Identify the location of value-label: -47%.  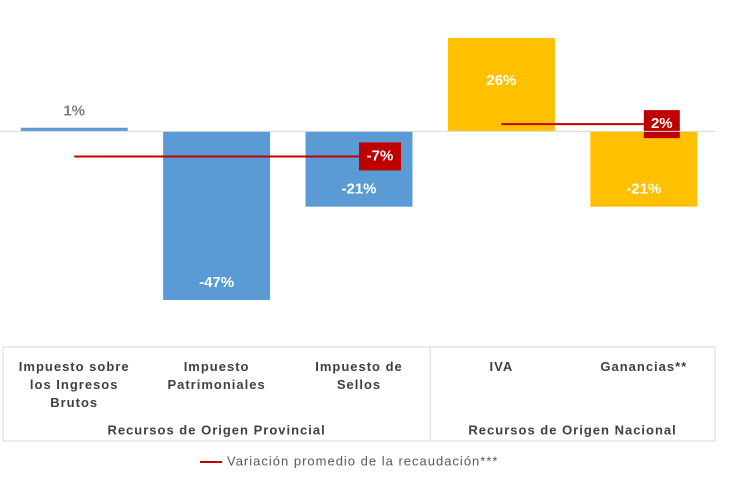
(216, 282).